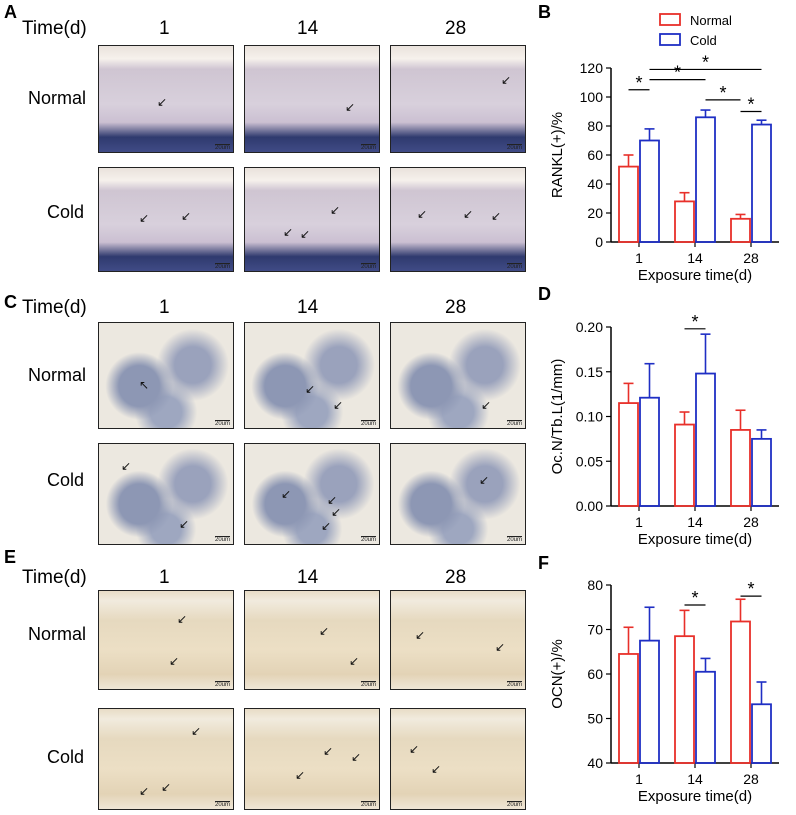 This screenshot has width=796, height=815. Describe the element at coordinates (543, 563) in the screenshot. I see `panel-letter-f: F` at that location.